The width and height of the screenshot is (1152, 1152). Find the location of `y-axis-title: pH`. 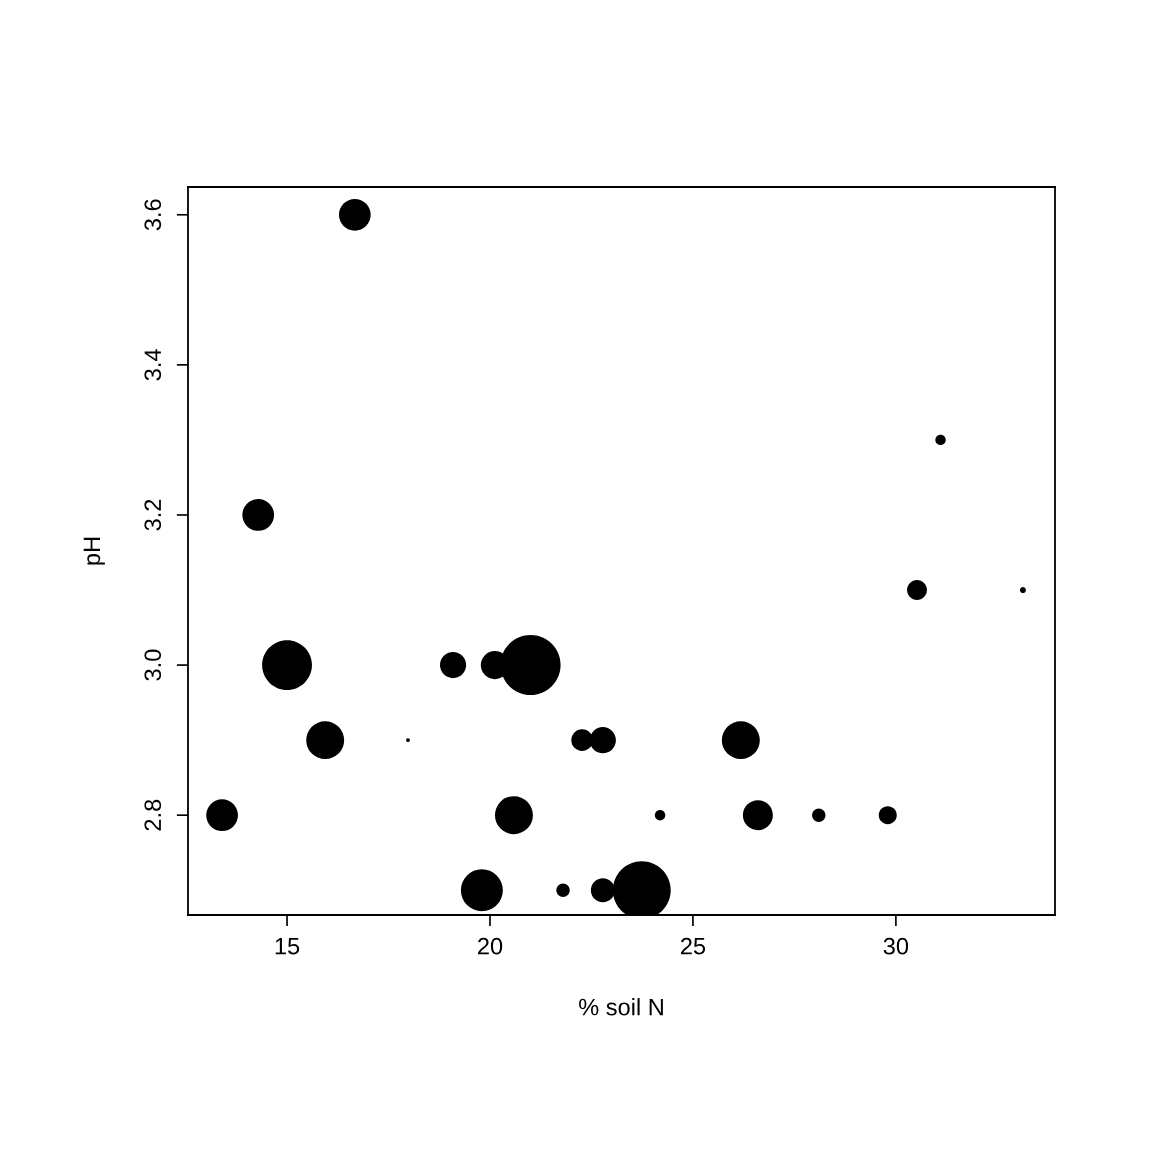

y-axis-title: pH is located at coordinates (94, 551).